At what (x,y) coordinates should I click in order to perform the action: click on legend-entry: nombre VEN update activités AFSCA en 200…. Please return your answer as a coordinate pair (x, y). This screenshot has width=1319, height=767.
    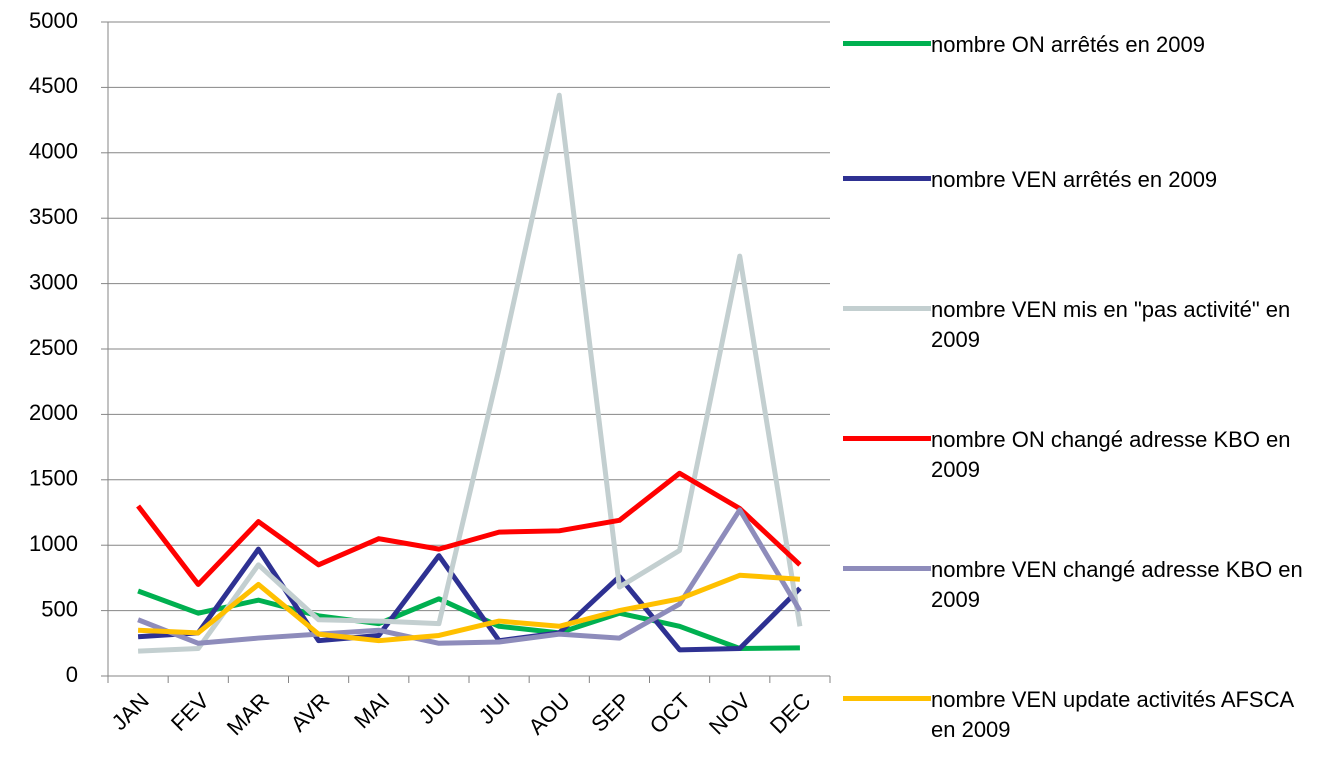
    Looking at the image, I should click on (1078, 715).